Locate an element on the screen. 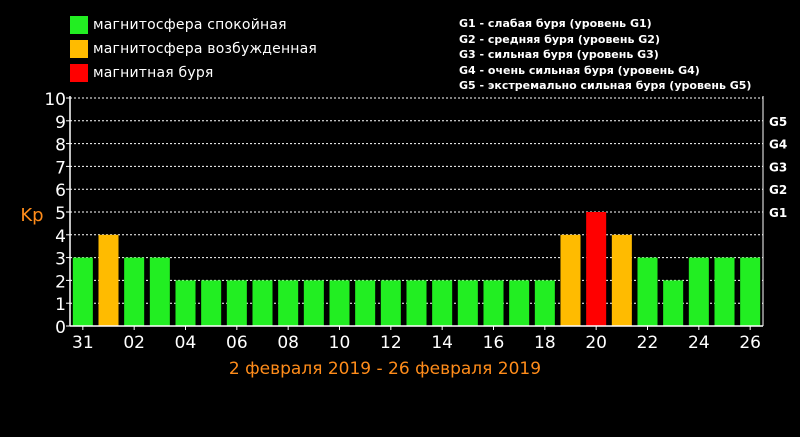  x-tick-label: 06 is located at coordinates (237, 343).